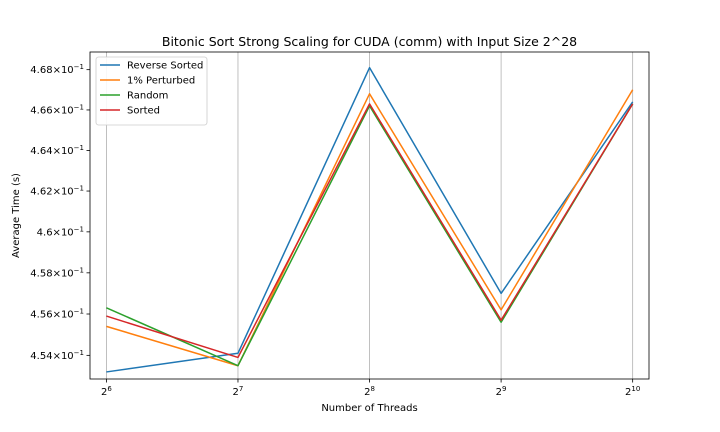 Image resolution: width=720 pixels, height=432 pixels. I want to click on x-axis-label: Number of Threads, so click(369, 408).